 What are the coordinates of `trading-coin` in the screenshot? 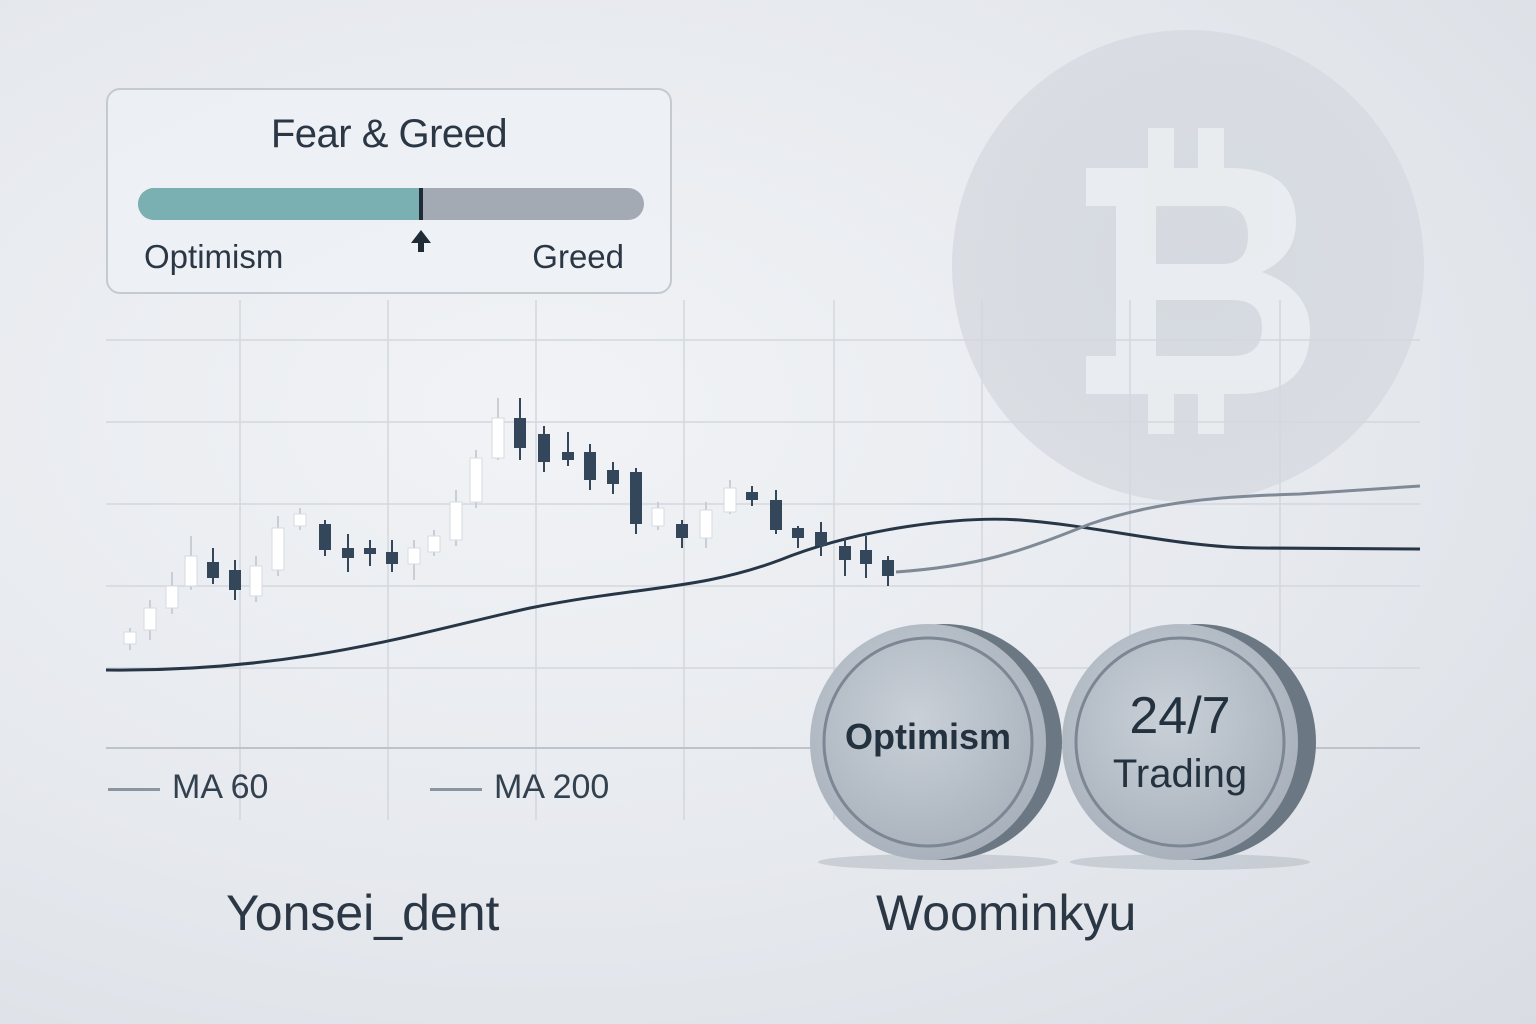 It's located at (1189, 747).